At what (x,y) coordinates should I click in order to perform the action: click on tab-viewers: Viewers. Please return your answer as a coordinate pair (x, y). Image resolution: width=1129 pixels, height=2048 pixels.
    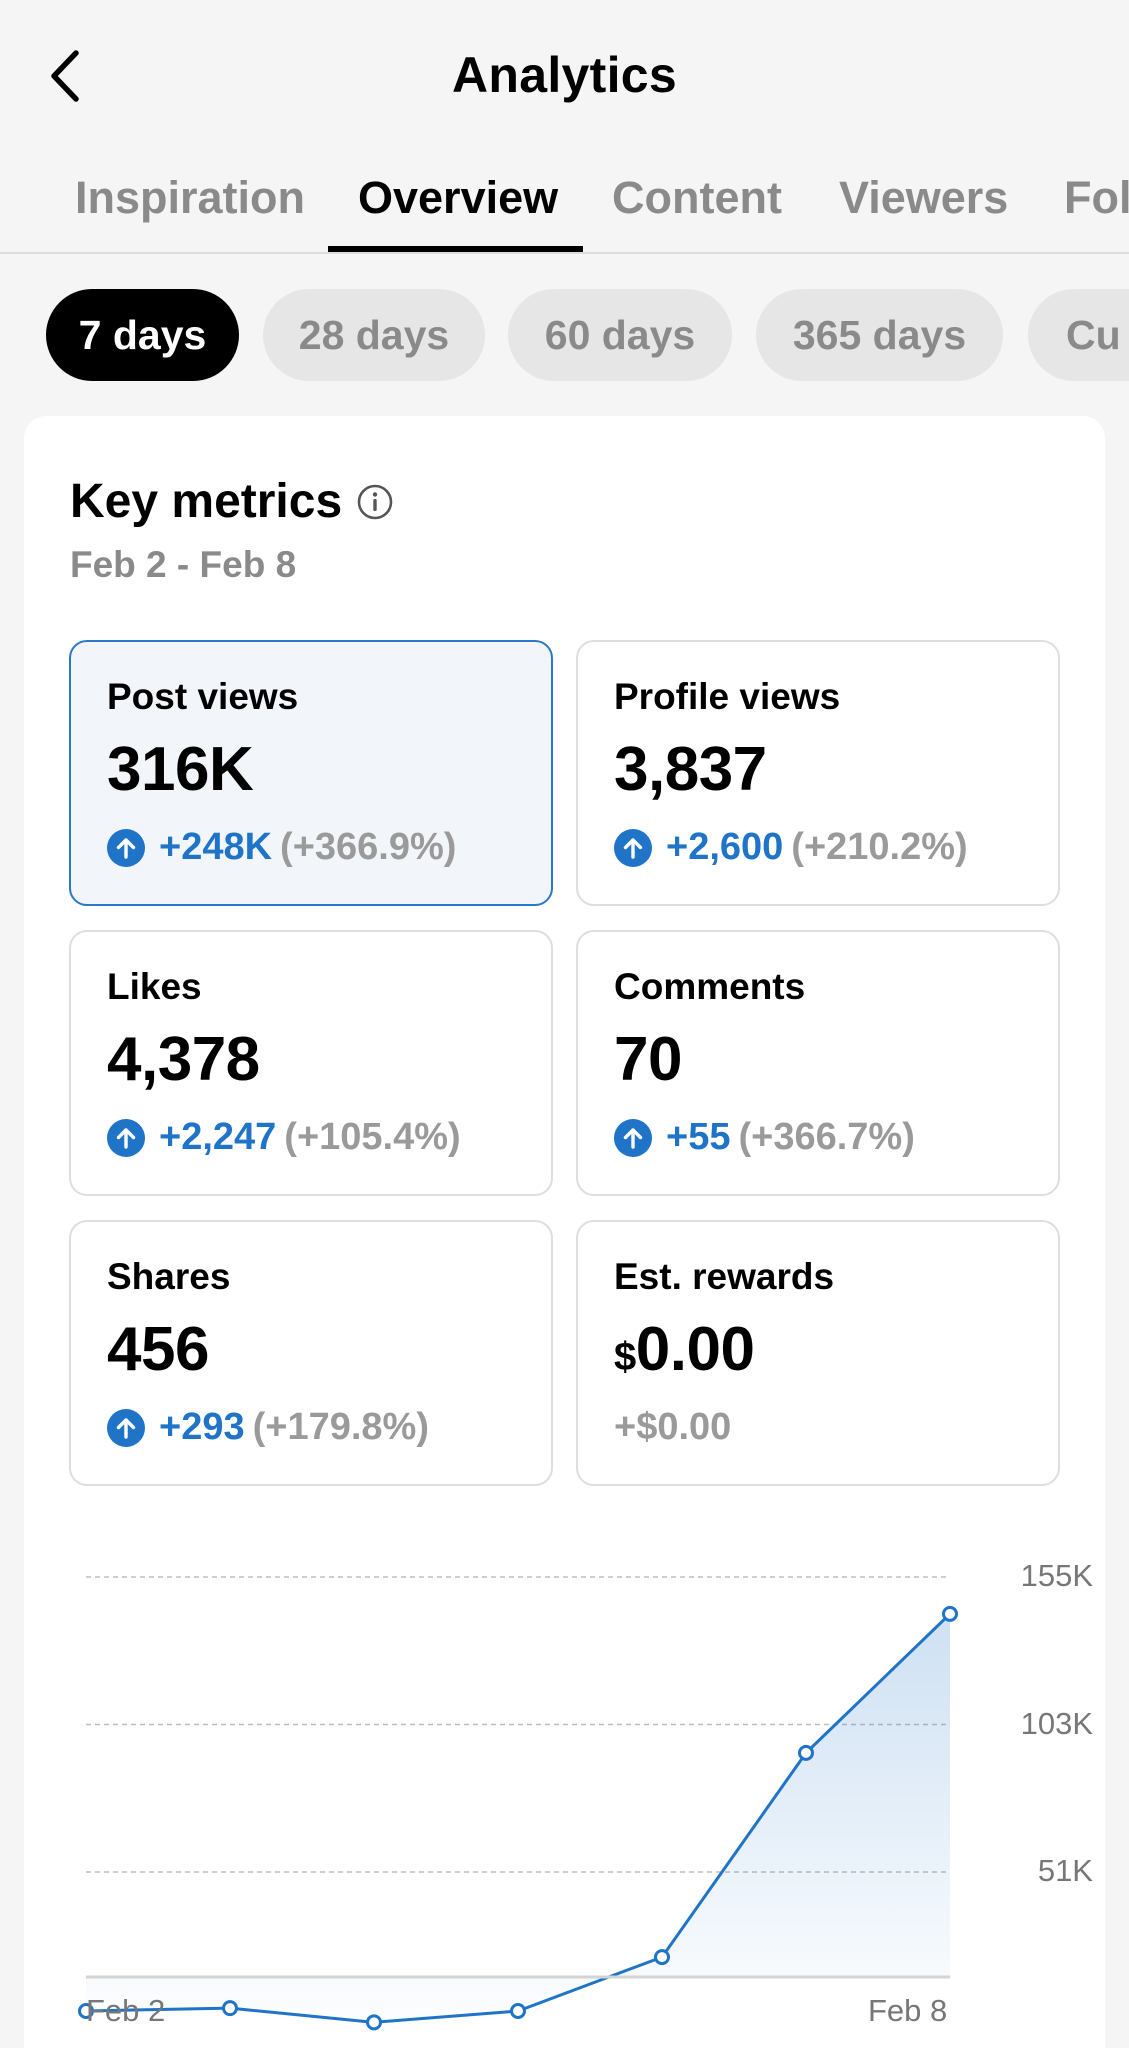
    Looking at the image, I should click on (924, 197).